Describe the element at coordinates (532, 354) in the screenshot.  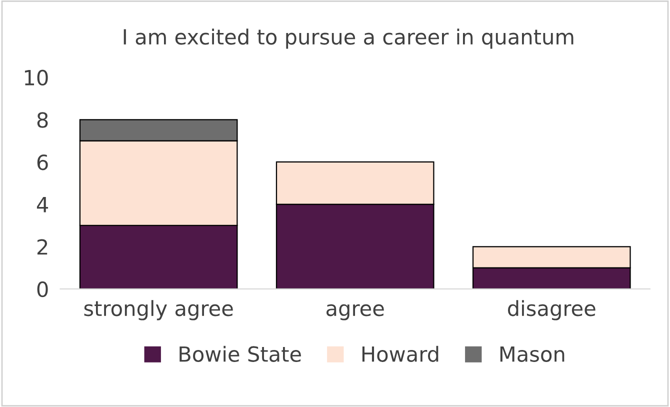
I see `legend-label: Mason` at that location.